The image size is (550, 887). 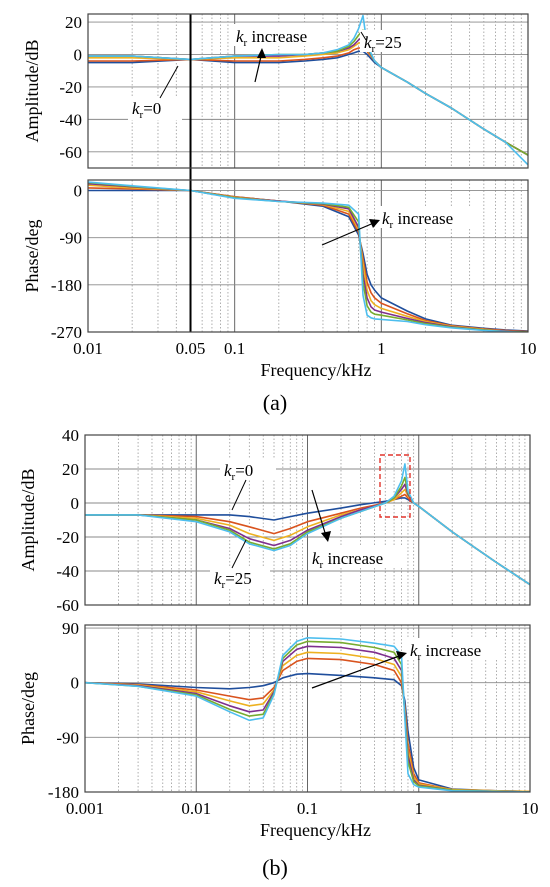 I want to click on y-tick-label: 90, so click(x=70, y=628).